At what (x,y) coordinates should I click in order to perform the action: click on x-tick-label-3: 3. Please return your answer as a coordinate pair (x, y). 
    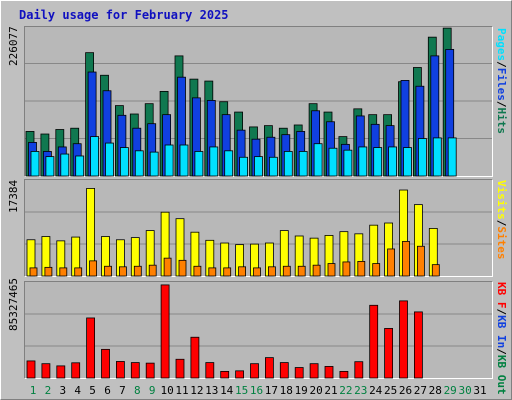
    Looking at the image, I should click on (62, 390).